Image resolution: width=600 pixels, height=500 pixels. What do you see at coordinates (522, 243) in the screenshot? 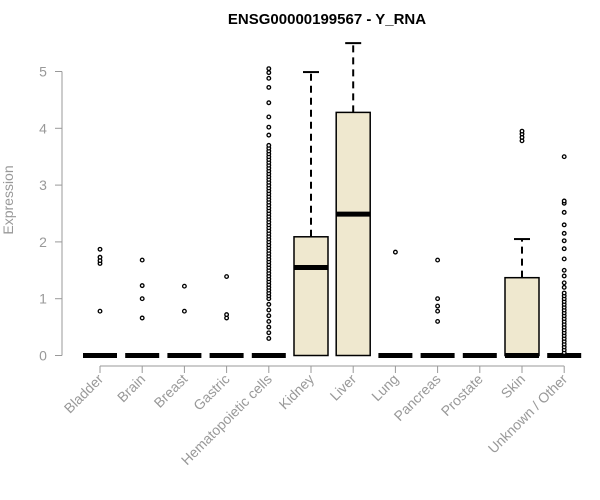
I see `box-skin` at bounding box center [522, 243].